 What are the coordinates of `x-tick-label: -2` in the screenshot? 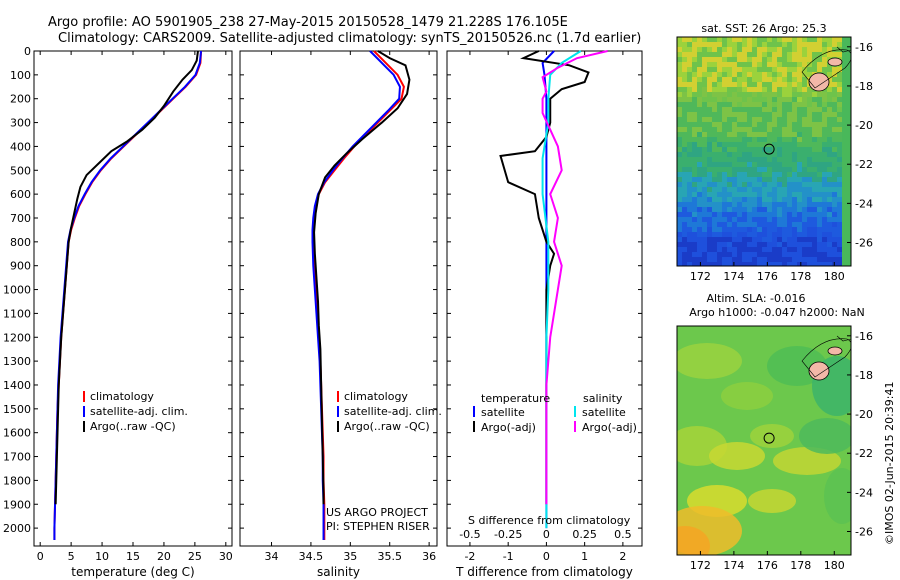 It's located at (469, 556).